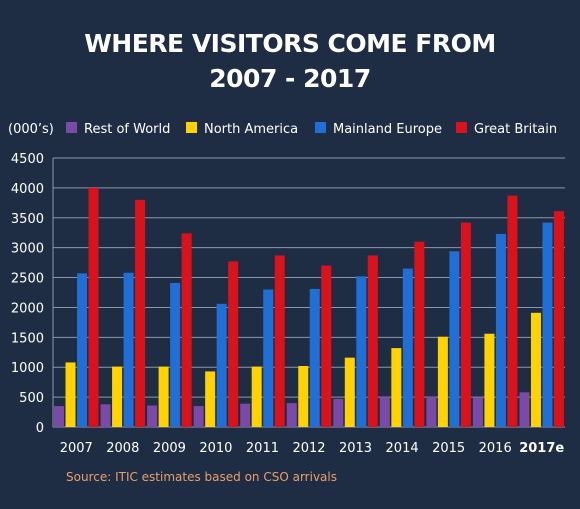 The image size is (580, 509). What do you see at coordinates (27, 338) in the screenshot?
I see `y-tick-label-1500: 1500` at bounding box center [27, 338].